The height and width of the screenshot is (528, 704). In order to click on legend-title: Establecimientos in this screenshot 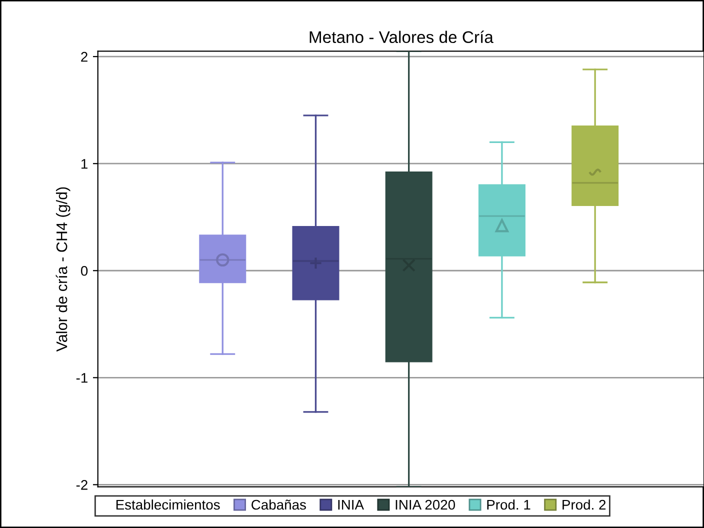, I will do `click(168, 504)`.